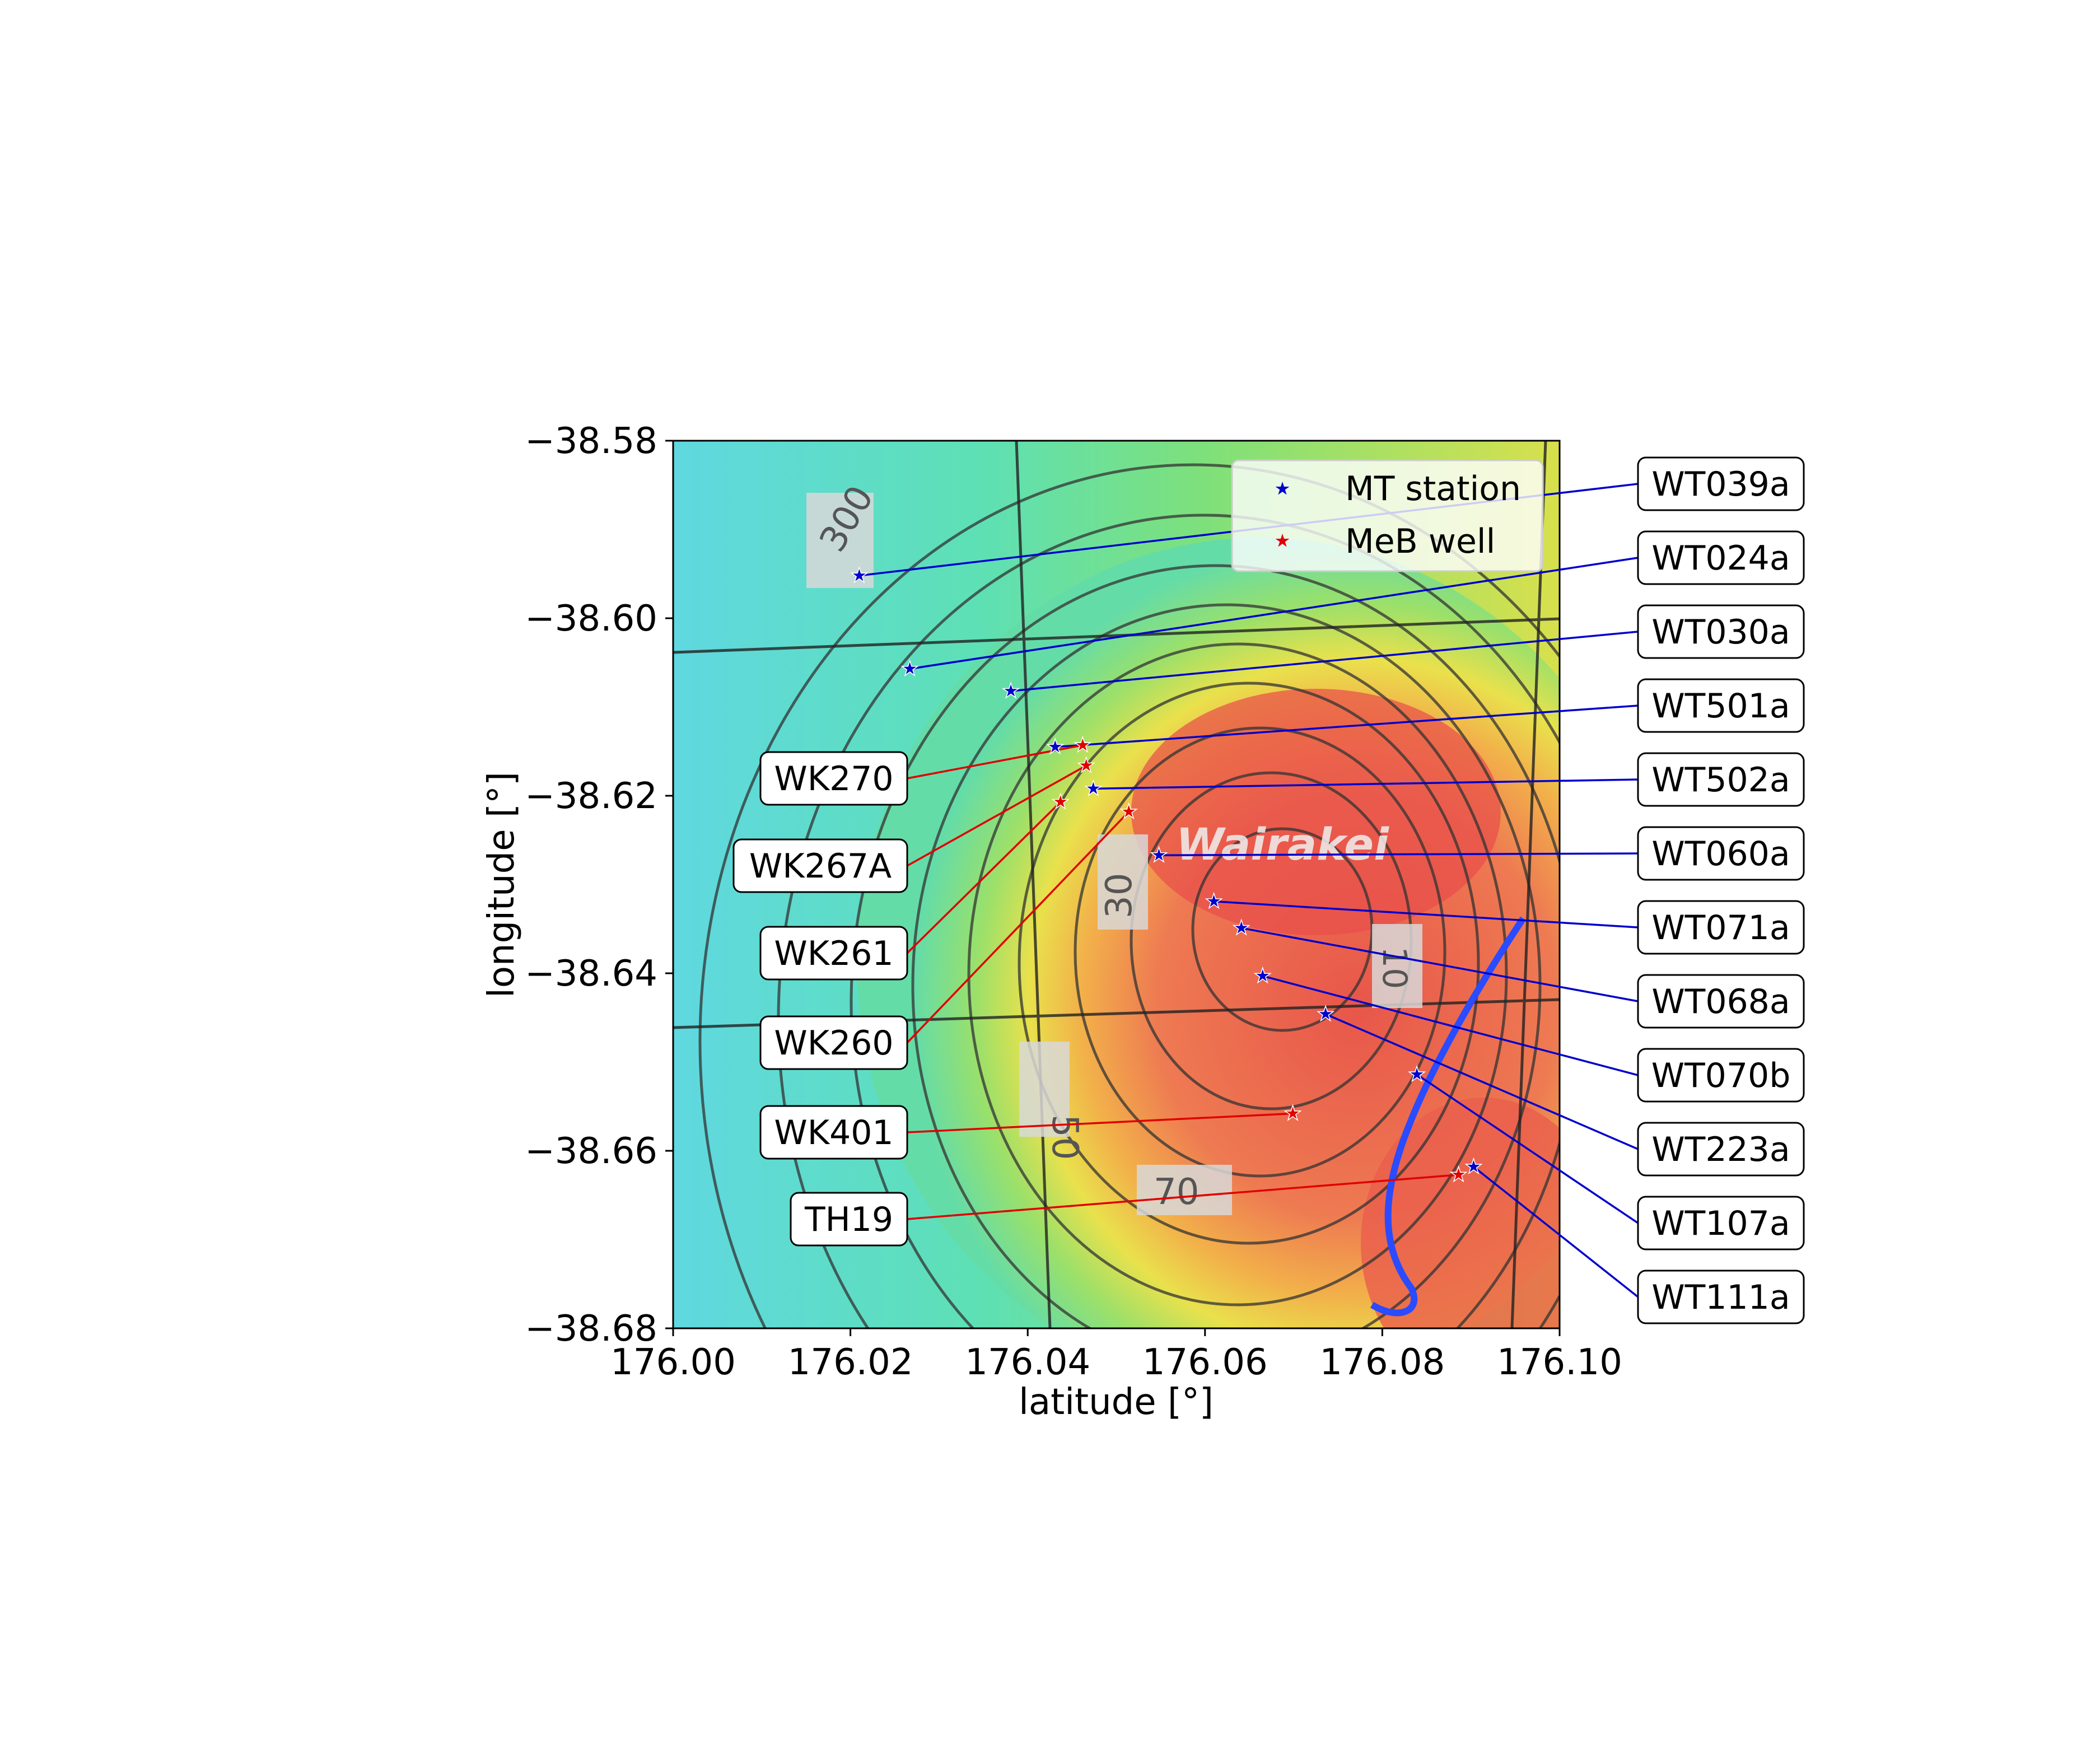  Describe the element at coordinates (1116, 1403) in the screenshot. I see `x-axis-label: latitude [°]` at that location.